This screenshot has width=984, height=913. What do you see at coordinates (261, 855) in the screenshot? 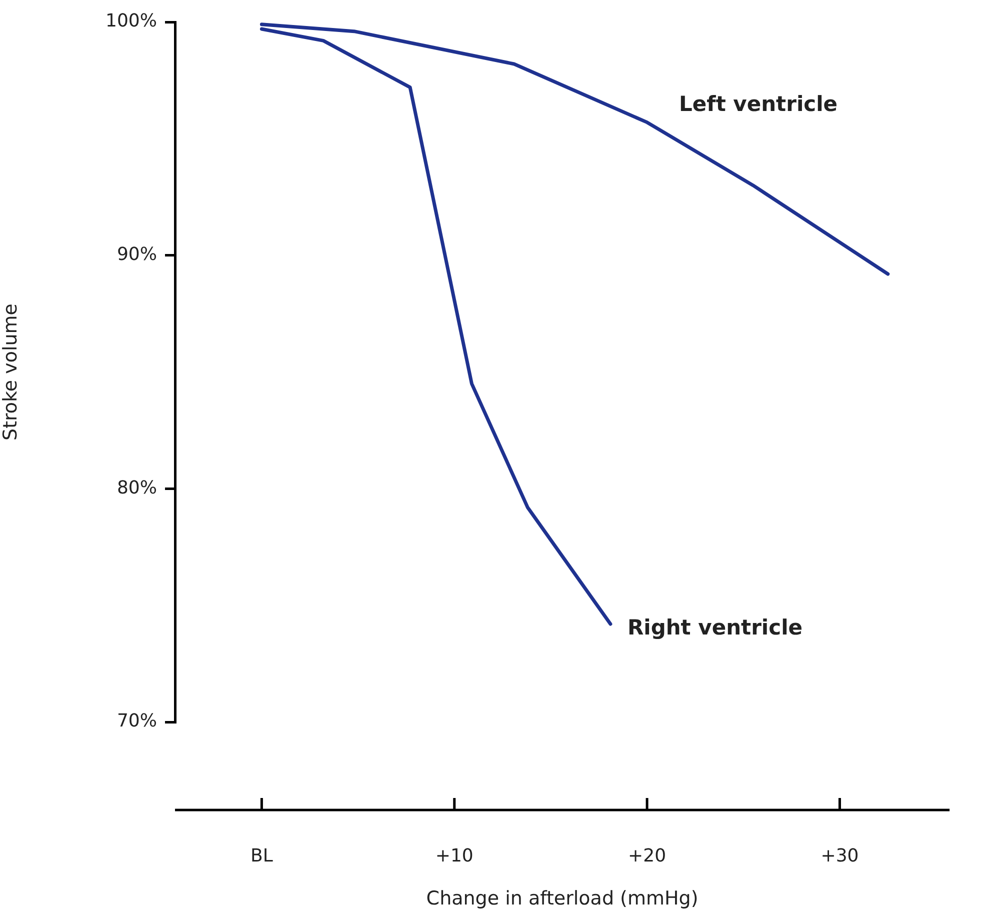
I see `x-tick-label: BL` at bounding box center [261, 855].